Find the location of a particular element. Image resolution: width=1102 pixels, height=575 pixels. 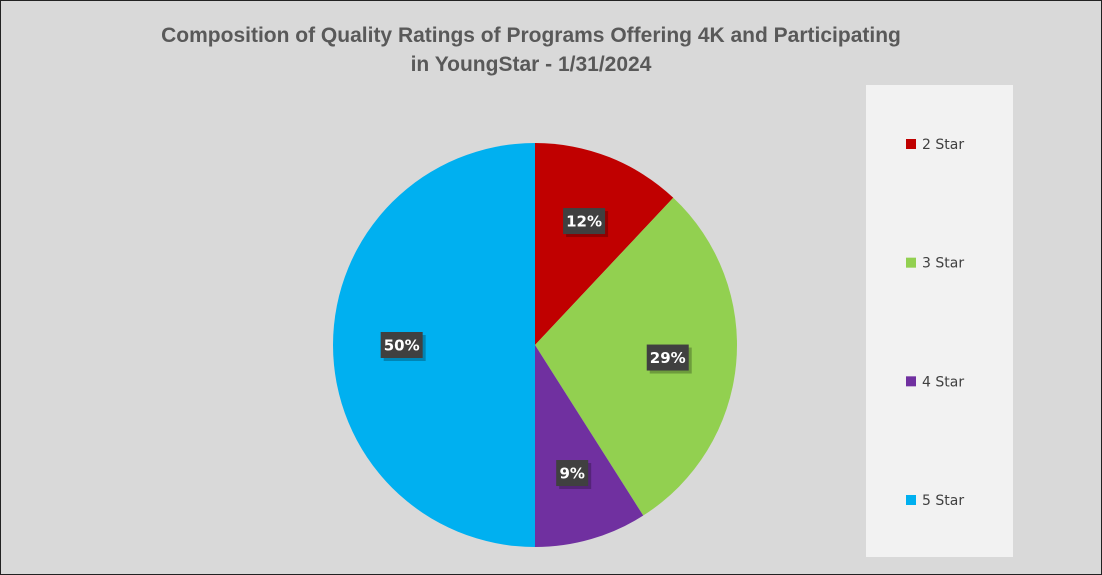

legend-box is located at coordinates (939, 321).